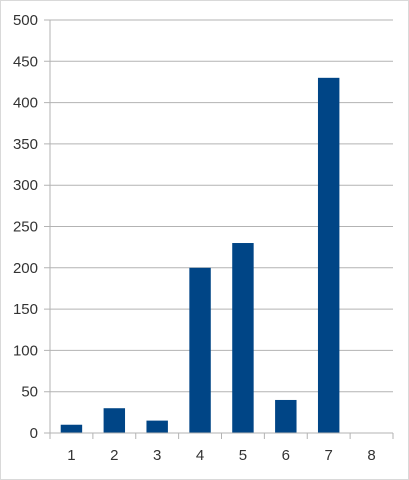  I want to click on y-tick-label: 500, so click(25, 20).